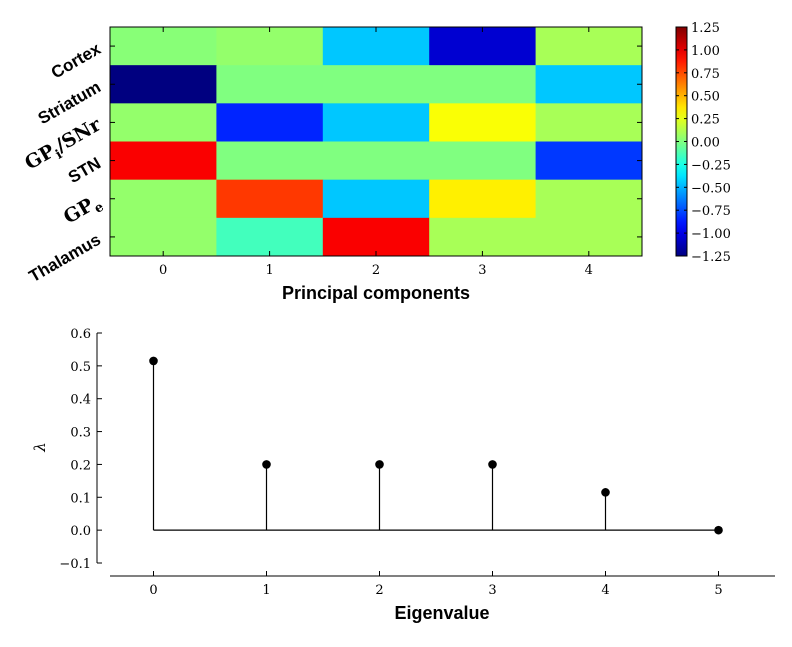 The width and height of the screenshot is (792, 647). What do you see at coordinates (40, 447) in the screenshot?
I see `stem-y-axis-label: λ` at bounding box center [40, 447].